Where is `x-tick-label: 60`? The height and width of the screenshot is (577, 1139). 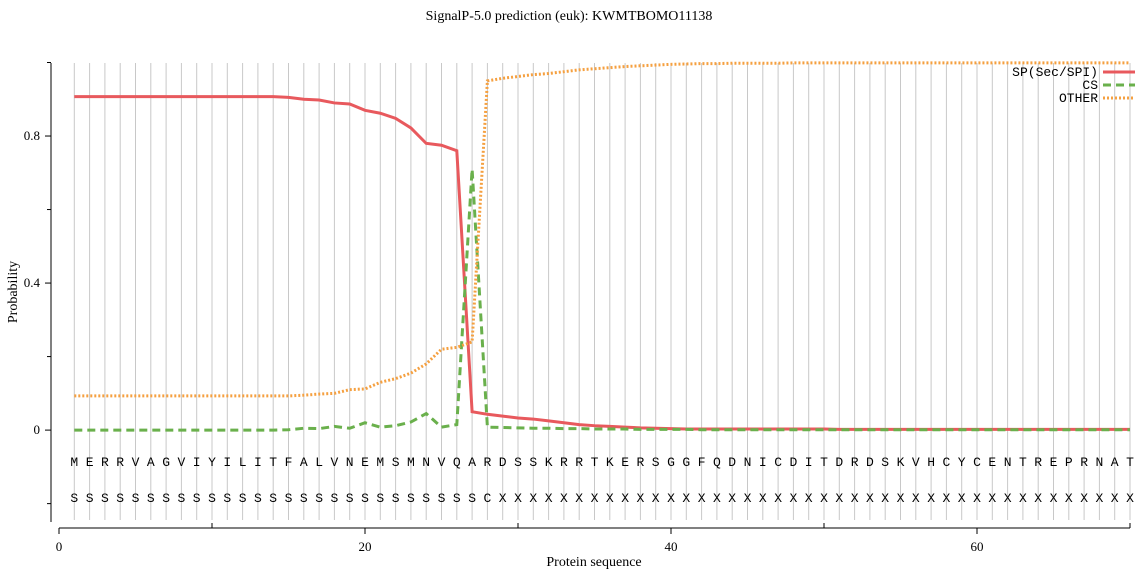
x-tick-label: 60 is located at coordinates (977, 546).